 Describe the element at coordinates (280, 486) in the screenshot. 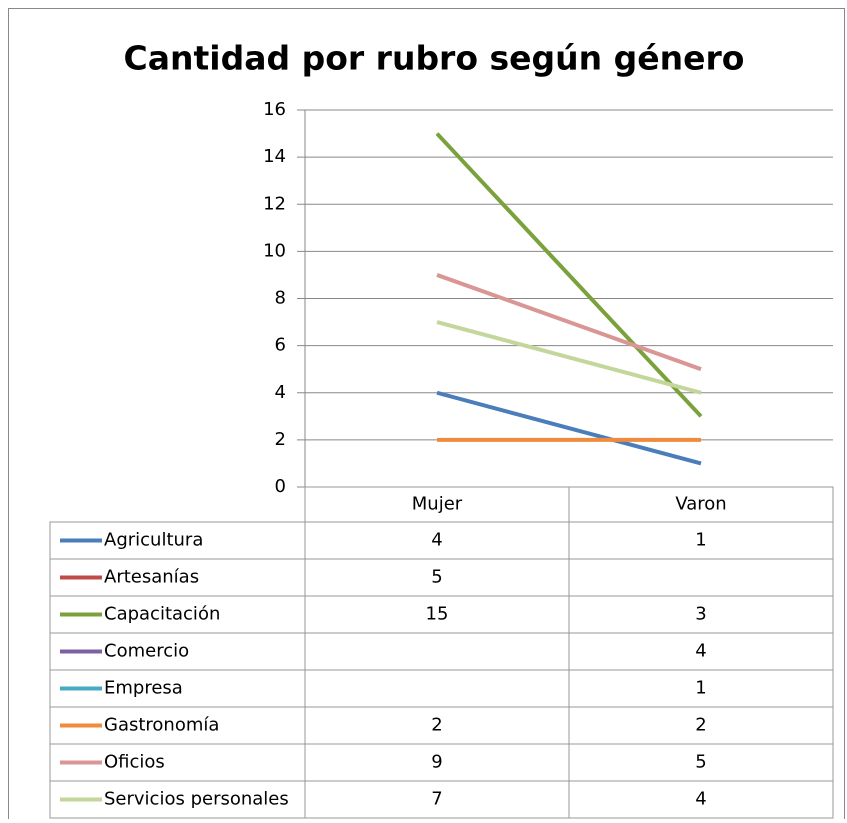

I see `y-tick-label: 0` at that location.